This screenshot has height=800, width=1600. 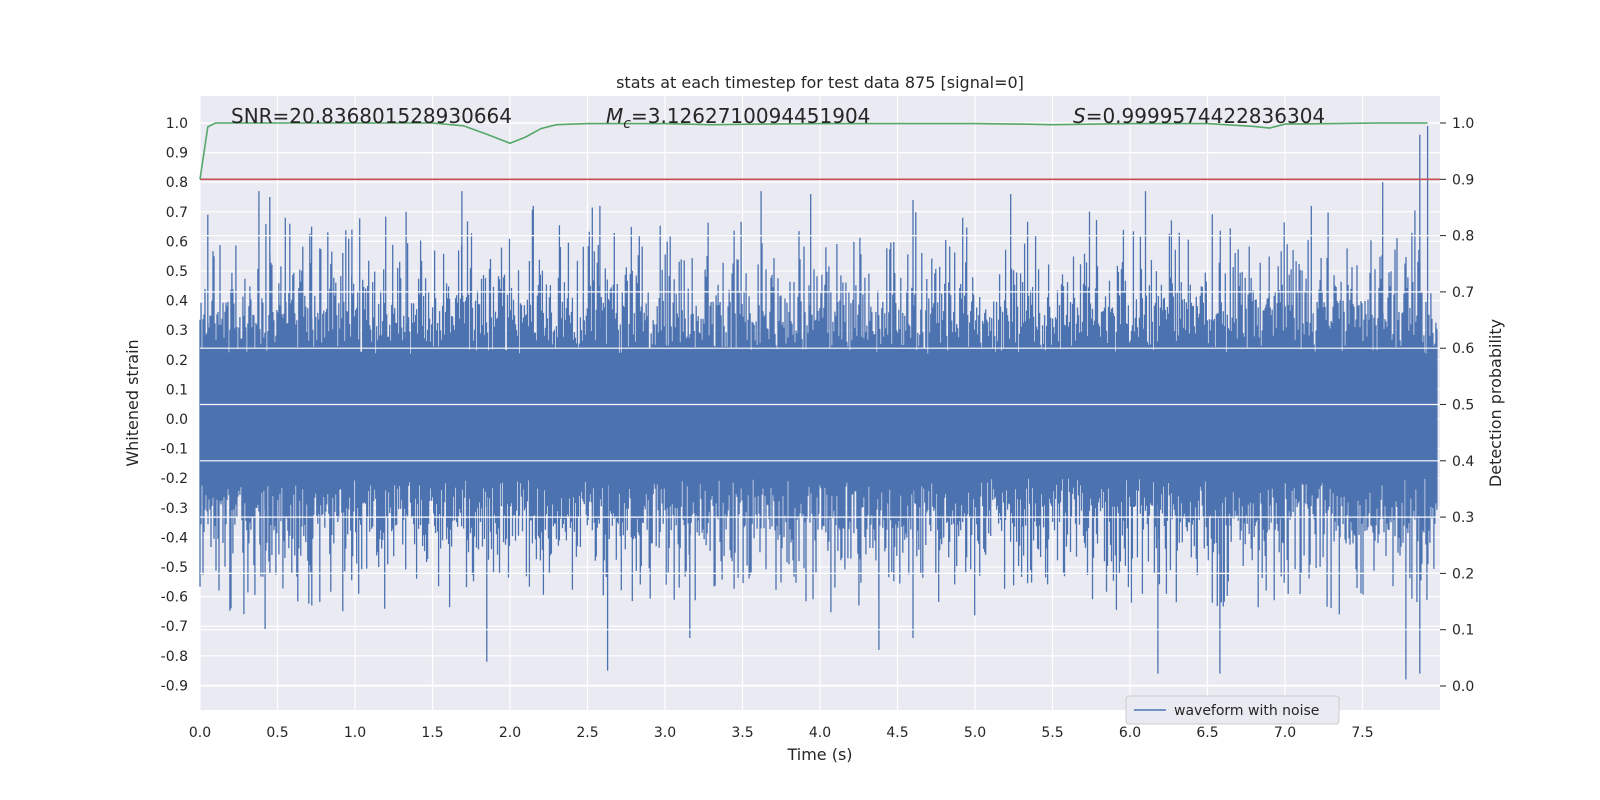 What do you see at coordinates (174, 509) in the screenshot?
I see `y-tick-label-left: -0.3` at bounding box center [174, 509].